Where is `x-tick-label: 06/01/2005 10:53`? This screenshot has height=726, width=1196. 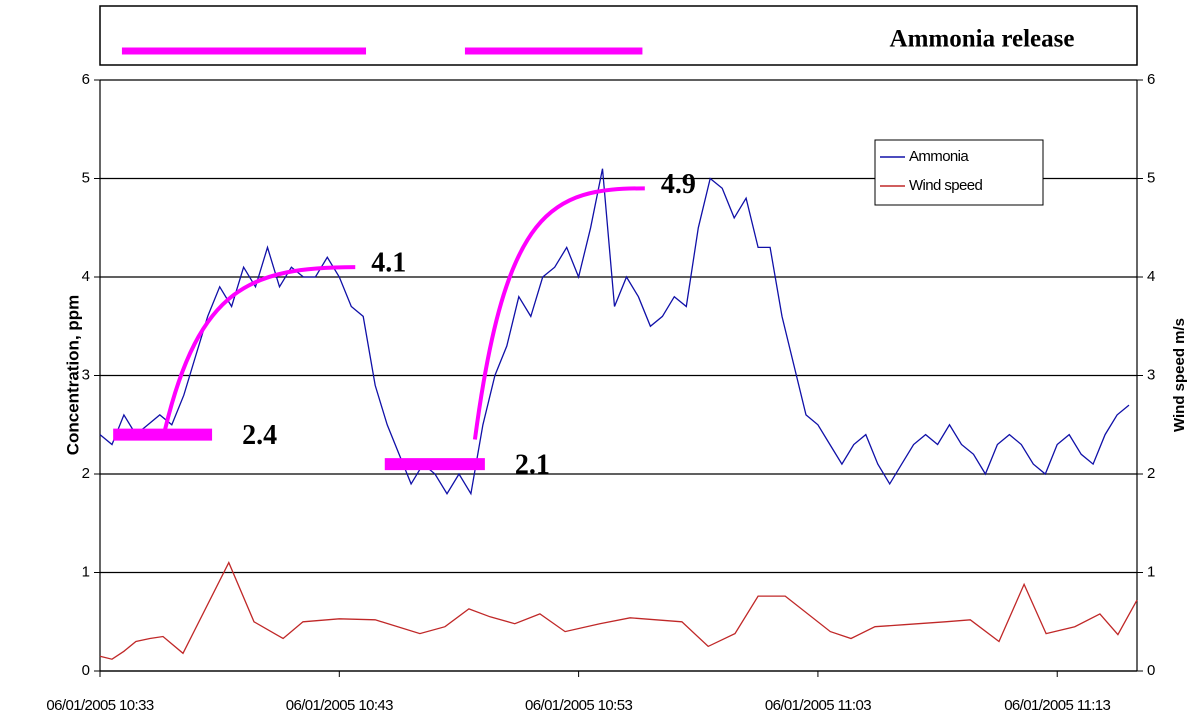
x-tick-label: 06/01/2005 10:53 is located at coordinates (578, 705).